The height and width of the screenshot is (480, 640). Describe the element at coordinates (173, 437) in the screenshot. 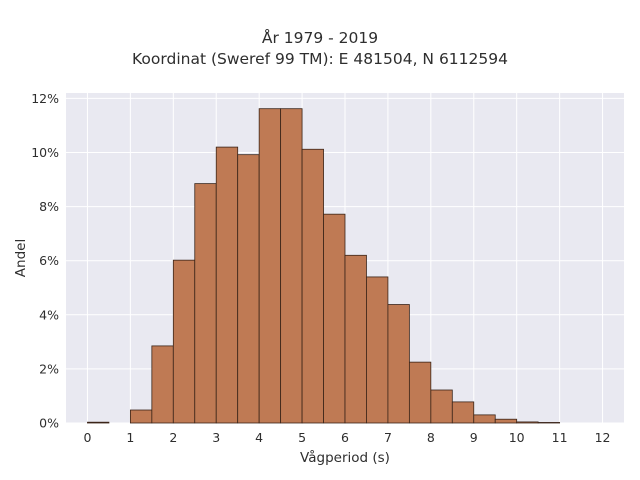

I see `x-tick-label: 2` at that location.